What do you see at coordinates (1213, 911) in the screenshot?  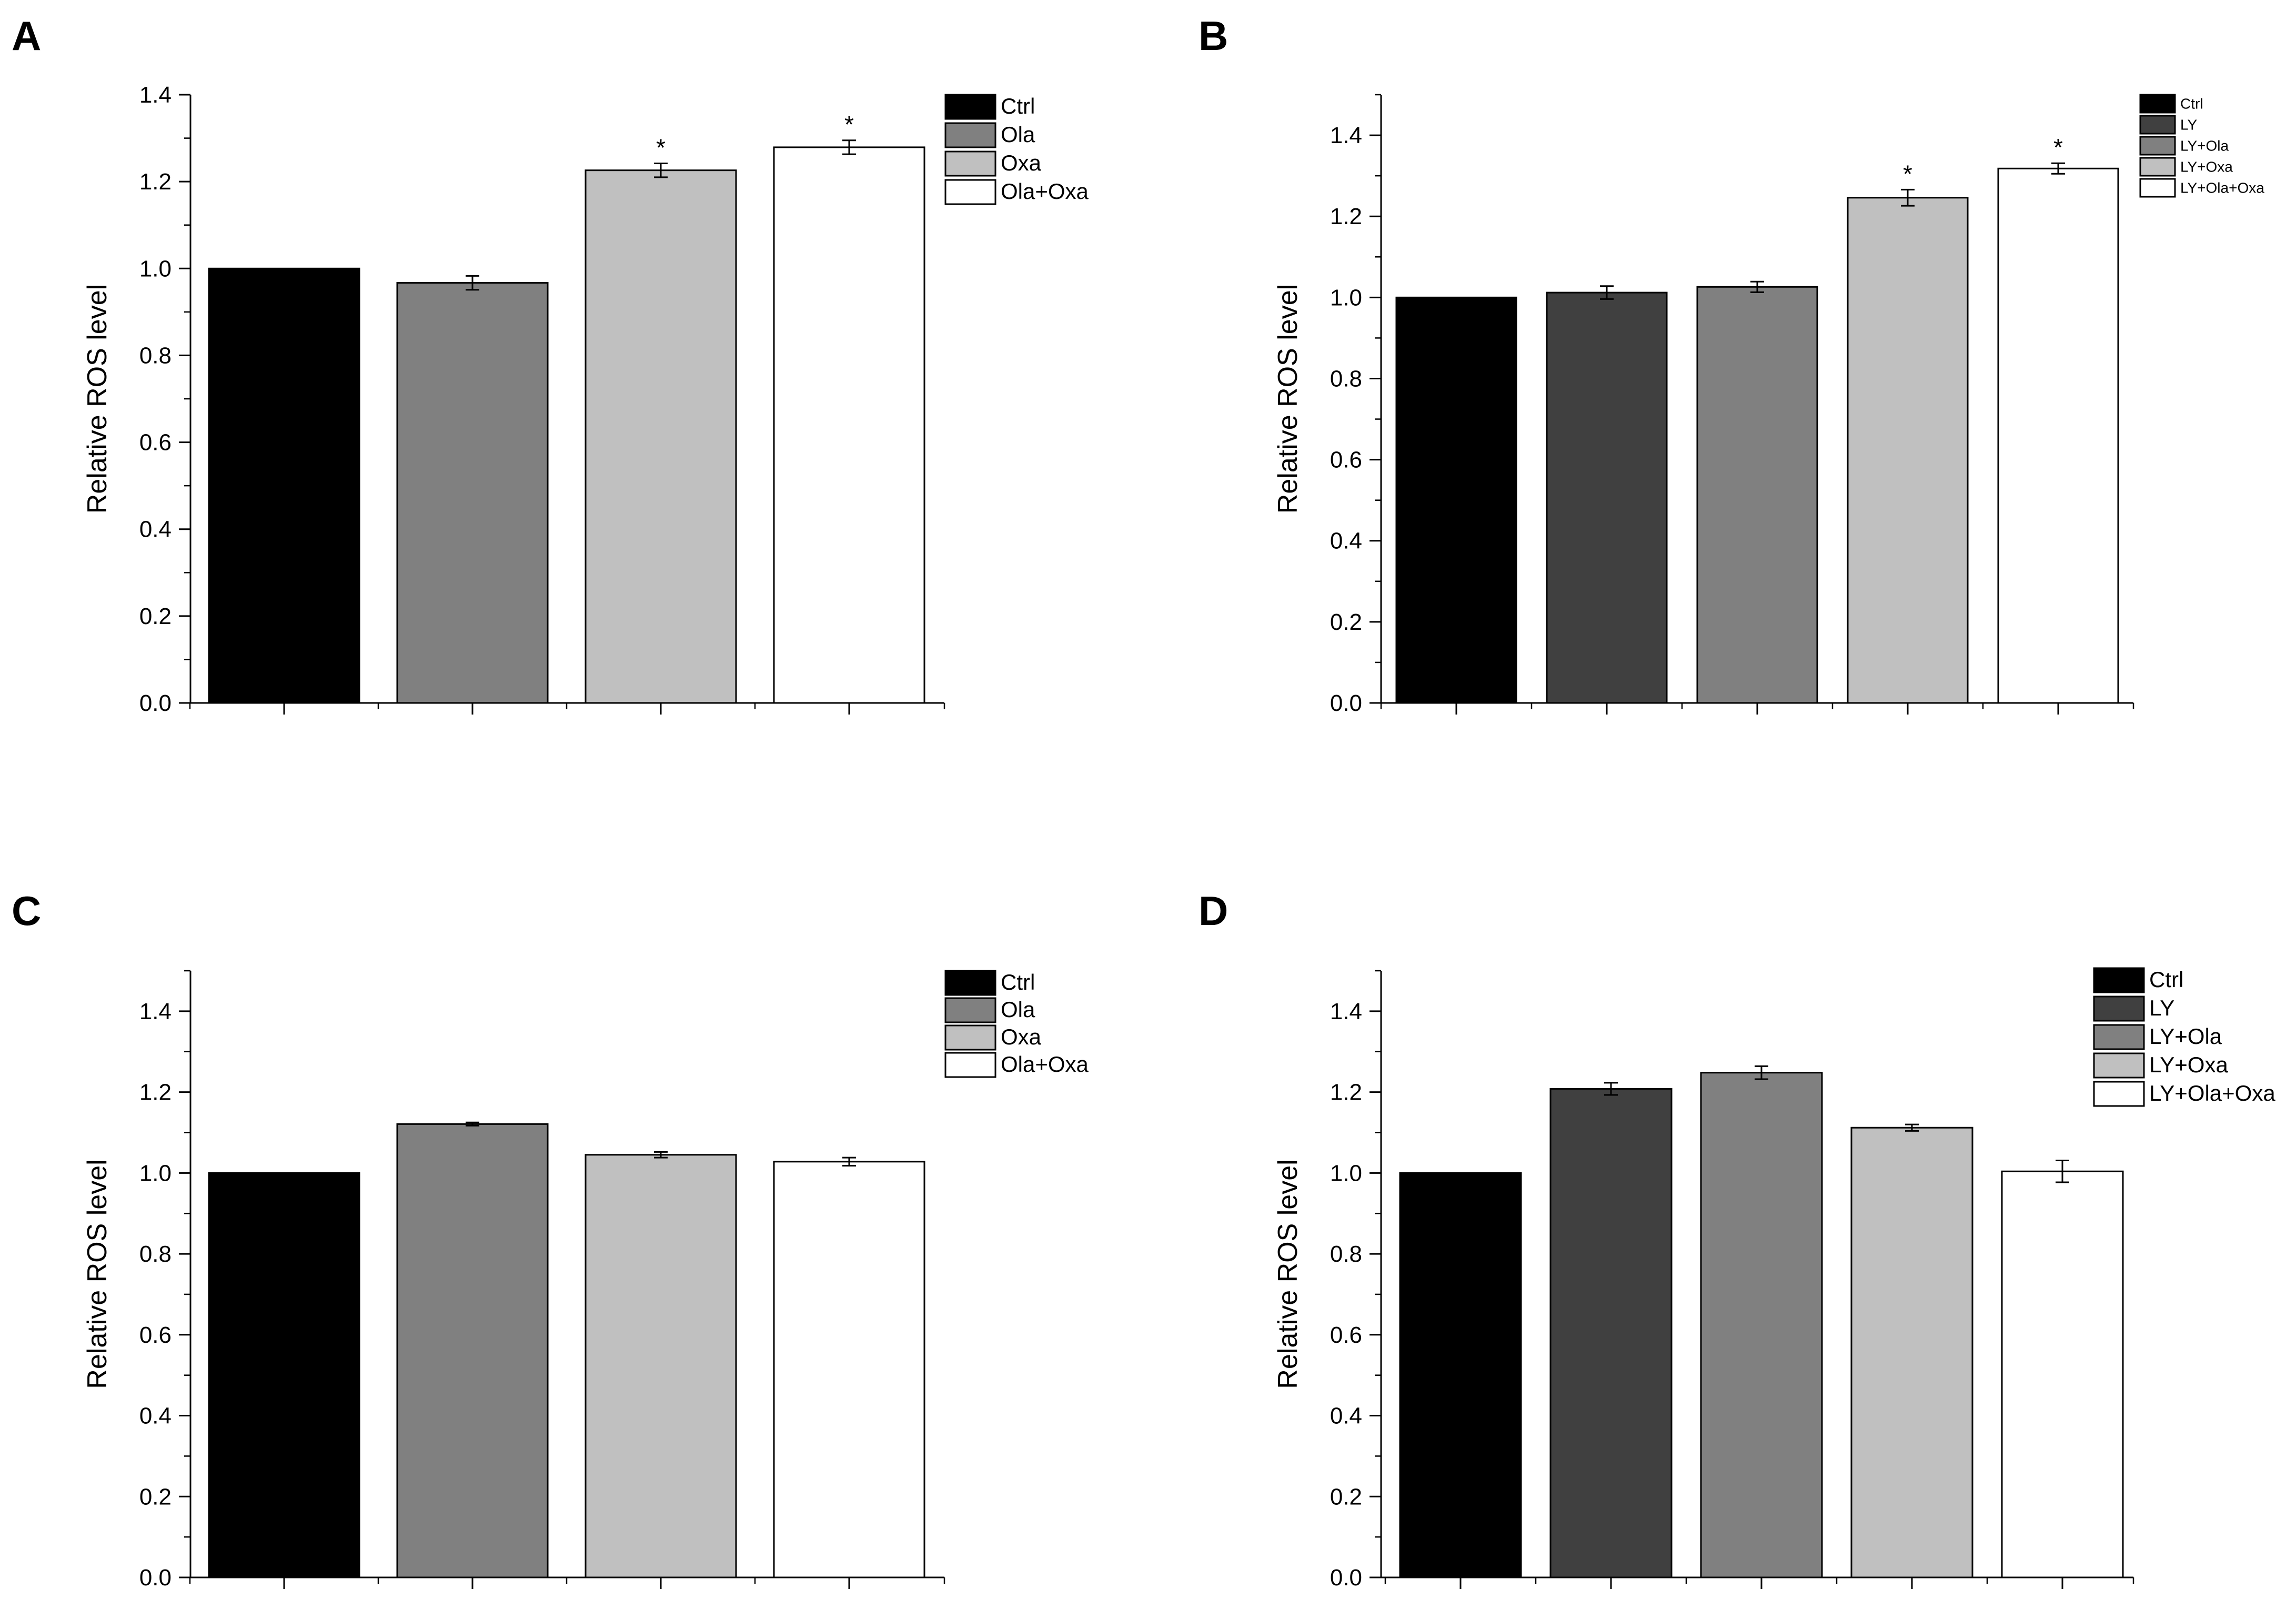 I see `panel-letter: D` at bounding box center [1213, 911].